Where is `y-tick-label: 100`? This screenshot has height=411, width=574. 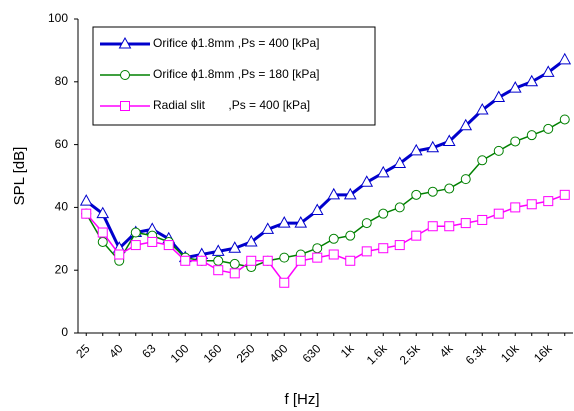
y-tick-label: 100 is located at coordinates (58, 18).